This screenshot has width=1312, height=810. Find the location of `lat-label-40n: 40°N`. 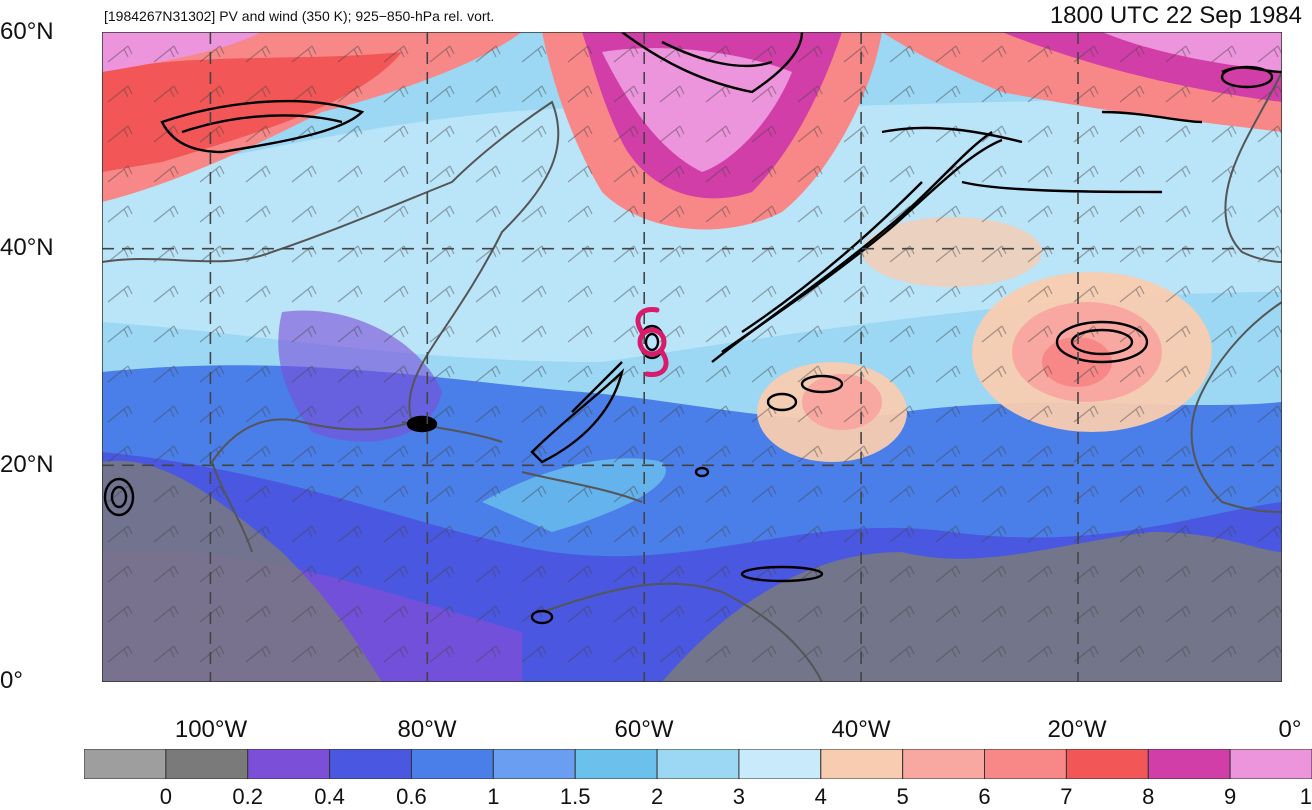

lat-label-40n: 40°N is located at coordinates (27, 247).